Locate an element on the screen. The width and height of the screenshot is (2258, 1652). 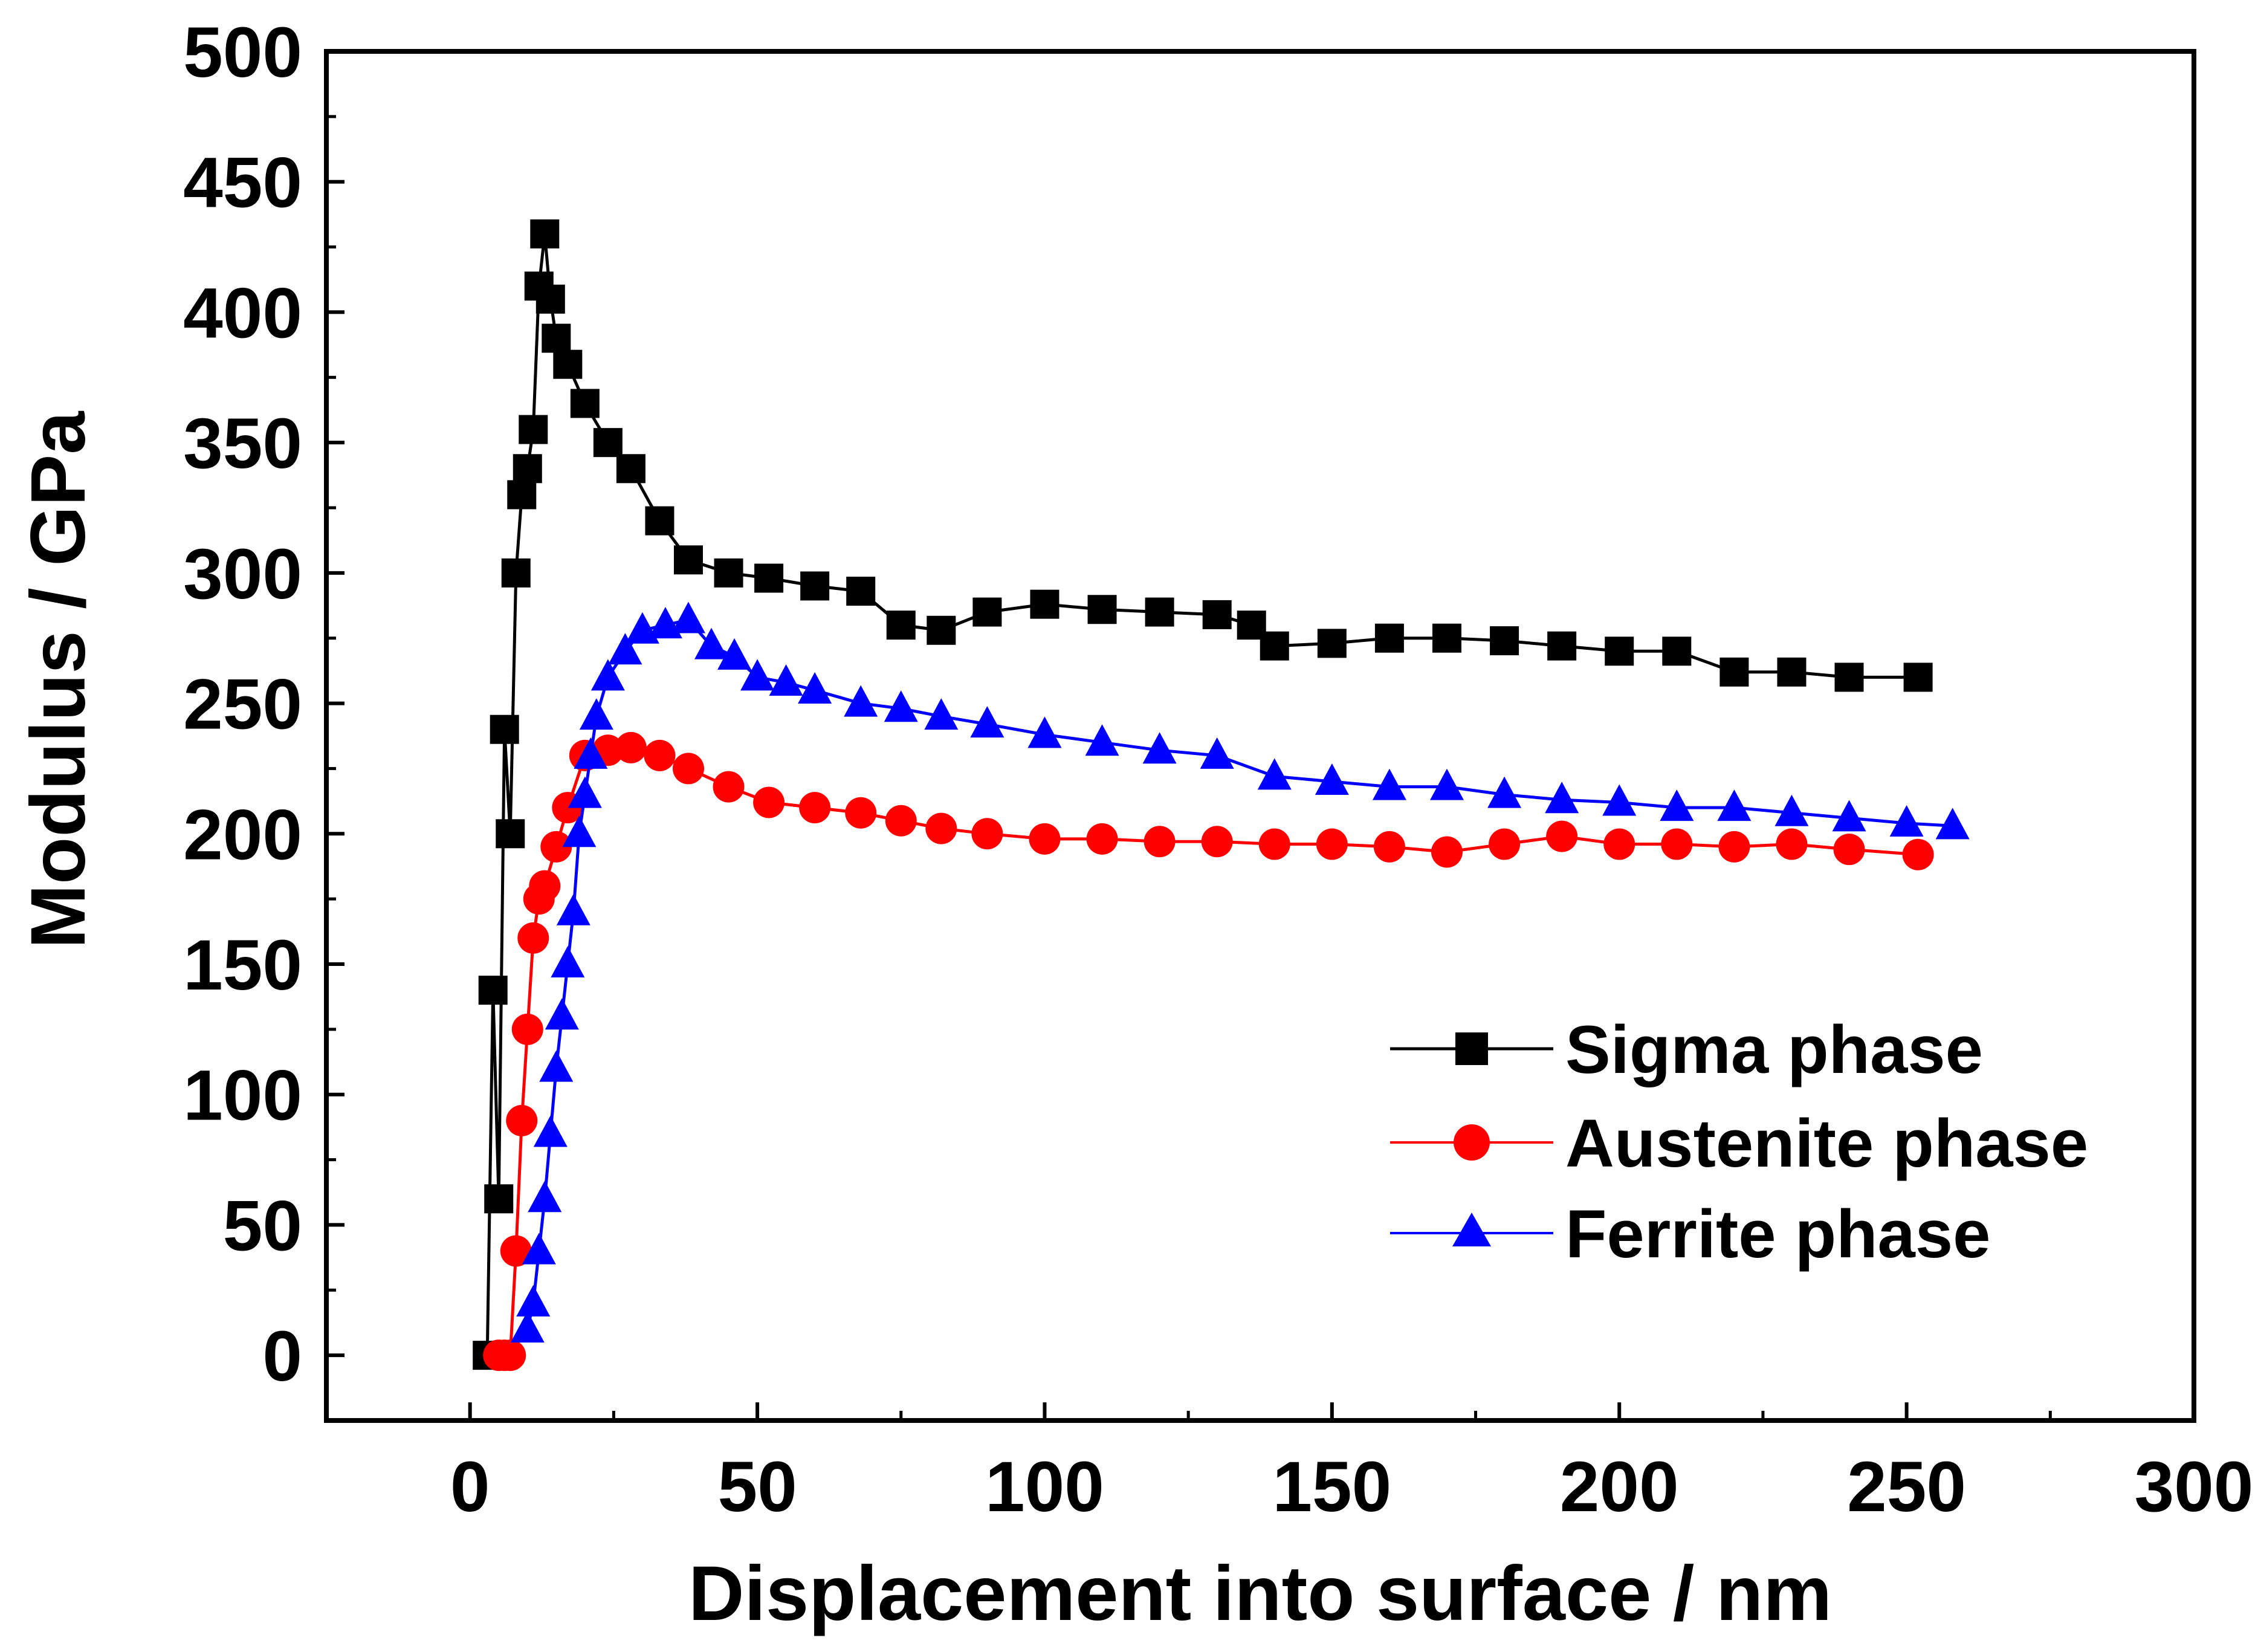
legend-item-austenite: Austenite phase is located at coordinates (1739, 1143).